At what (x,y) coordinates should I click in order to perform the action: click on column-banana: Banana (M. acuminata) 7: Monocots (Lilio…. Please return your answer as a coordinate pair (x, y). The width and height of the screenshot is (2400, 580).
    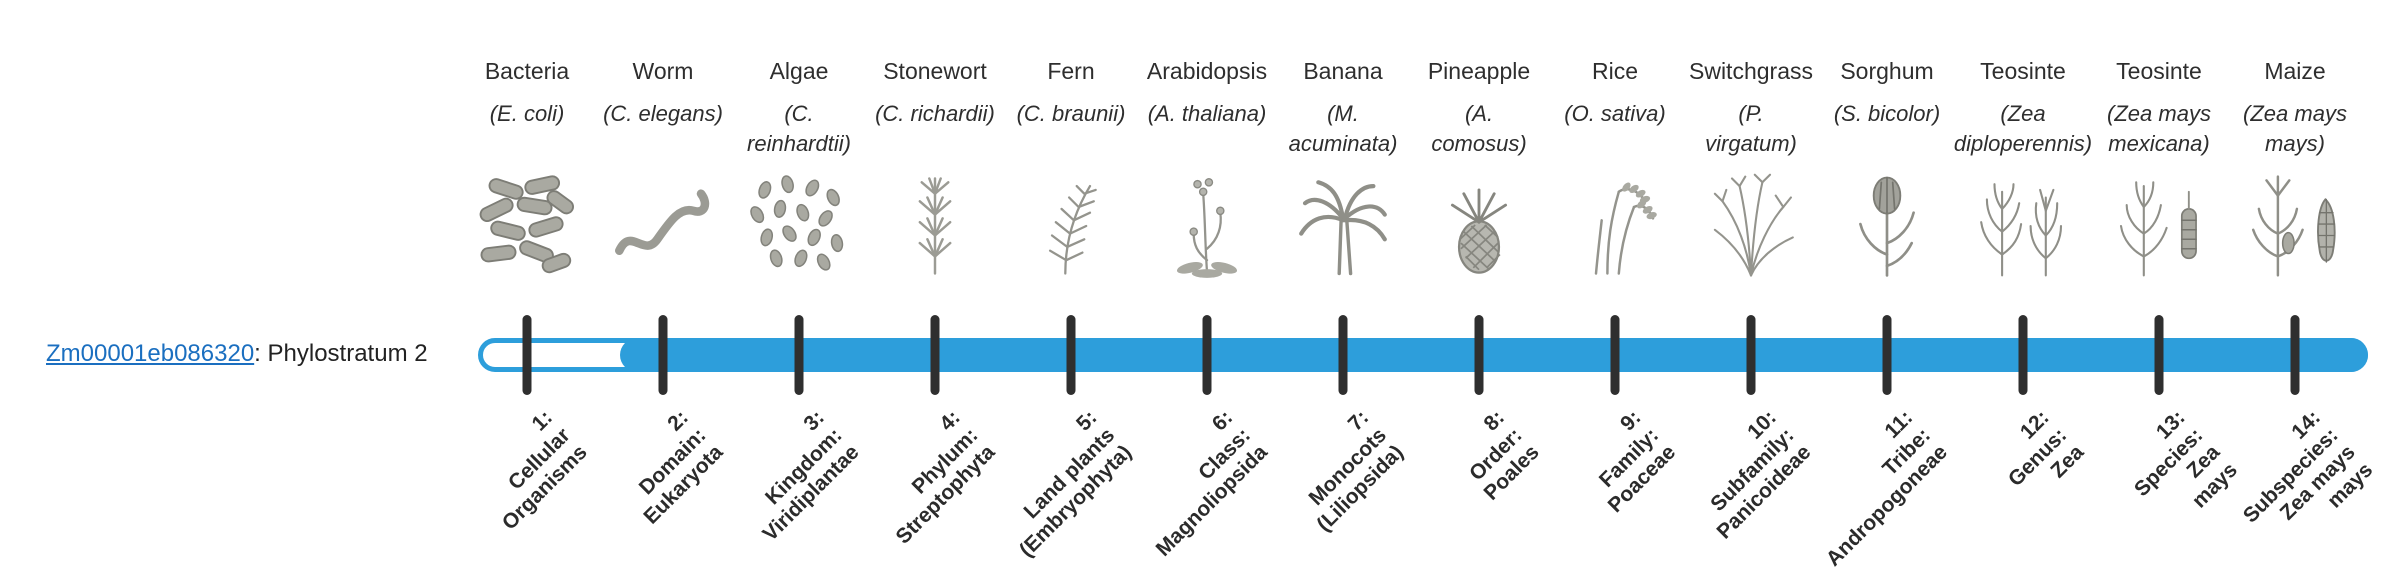
    Looking at the image, I should click on (1343, 290).